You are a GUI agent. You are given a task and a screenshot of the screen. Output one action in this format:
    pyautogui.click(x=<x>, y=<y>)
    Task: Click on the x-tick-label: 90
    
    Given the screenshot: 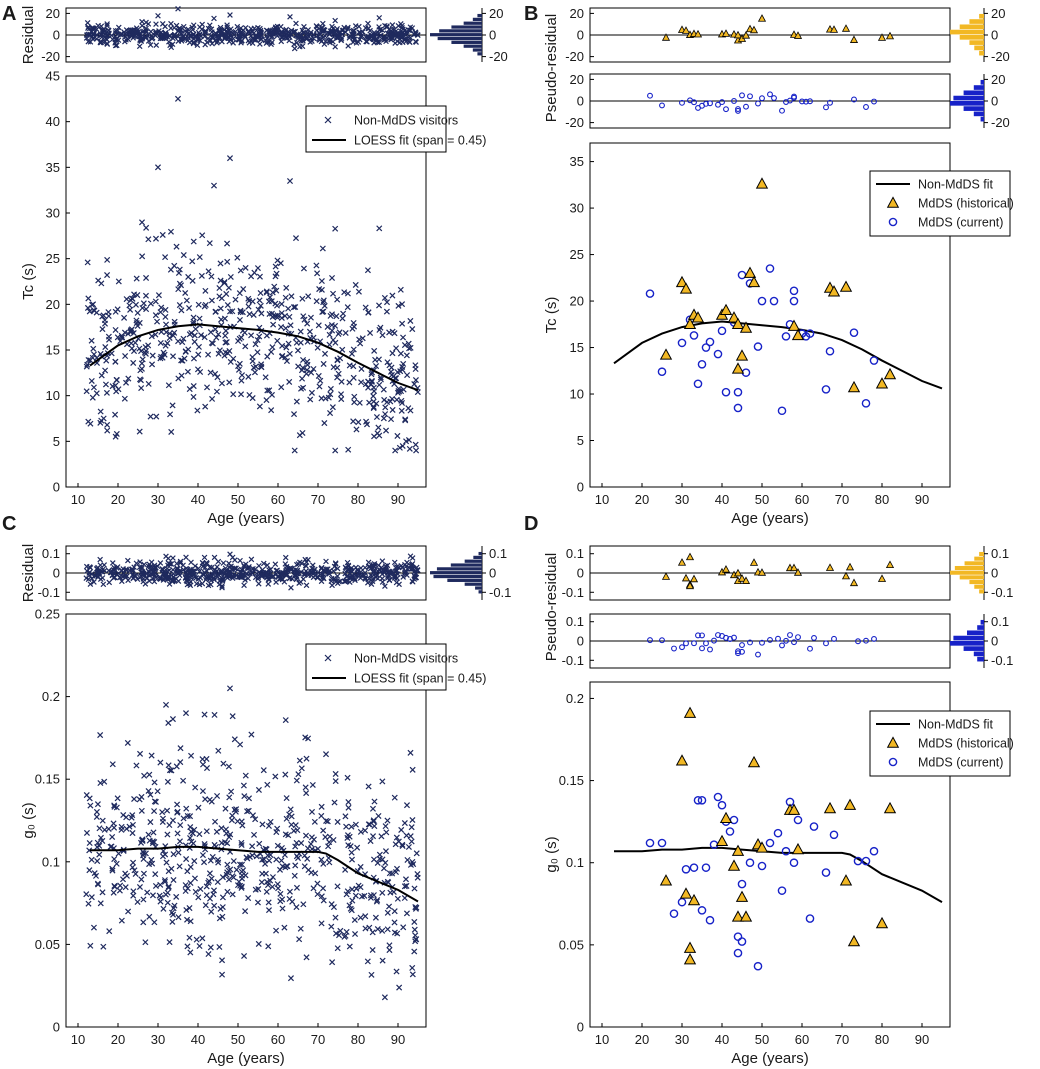 What is the action you would take?
    pyautogui.click(x=922, y=1039)
    